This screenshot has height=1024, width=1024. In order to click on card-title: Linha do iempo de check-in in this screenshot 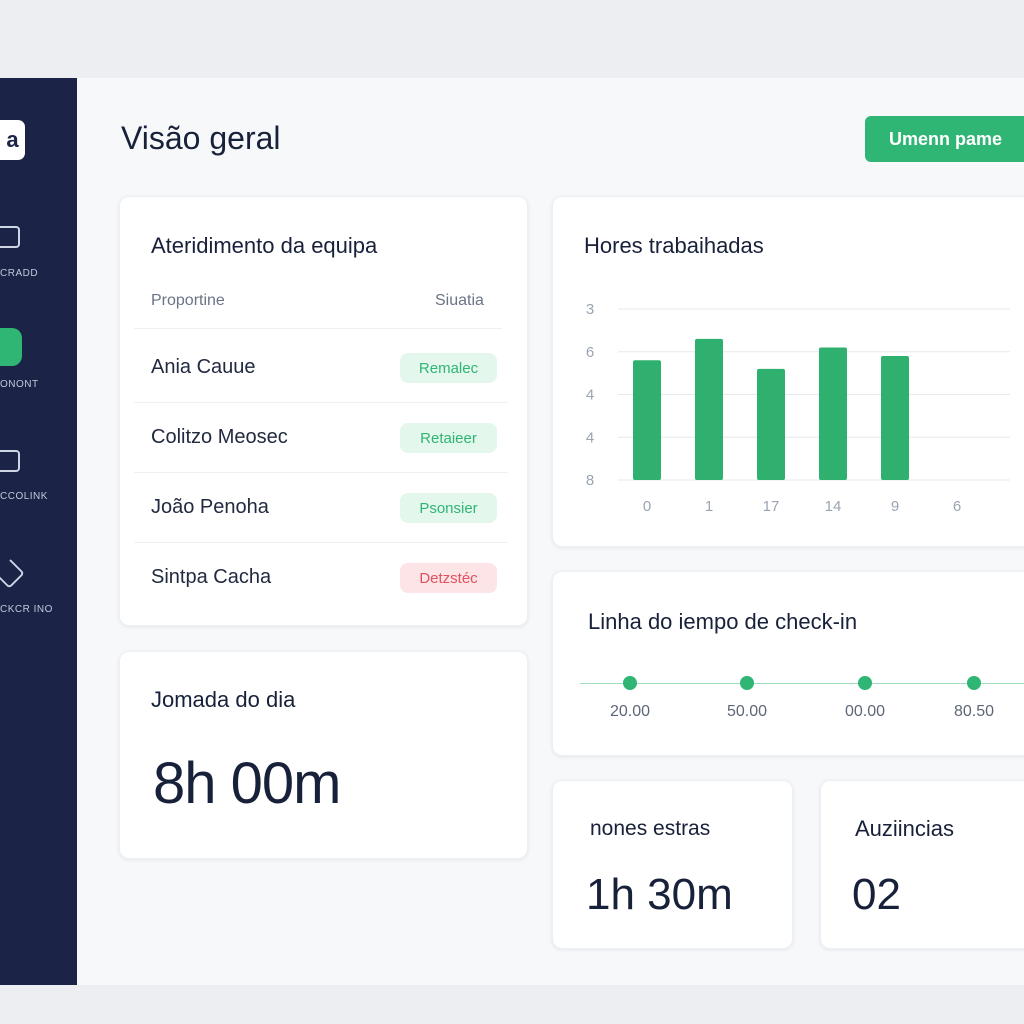, I will do `click(723, 621)`.